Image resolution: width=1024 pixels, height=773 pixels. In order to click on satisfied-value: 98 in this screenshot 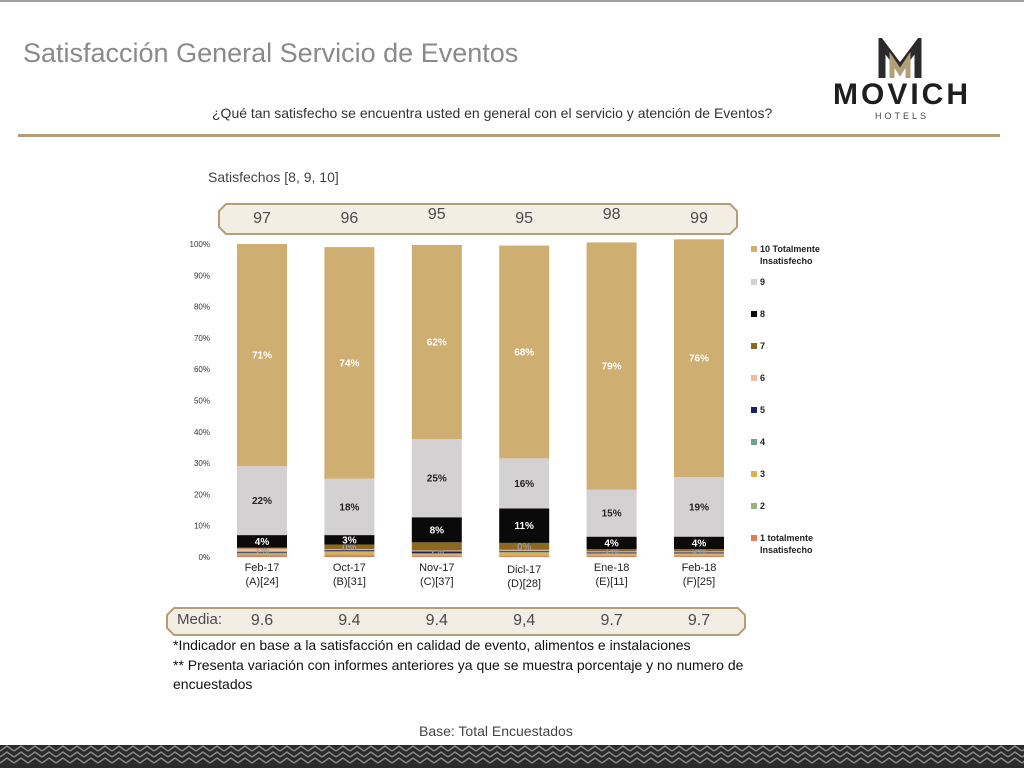, I will do `click(611, 214)`.